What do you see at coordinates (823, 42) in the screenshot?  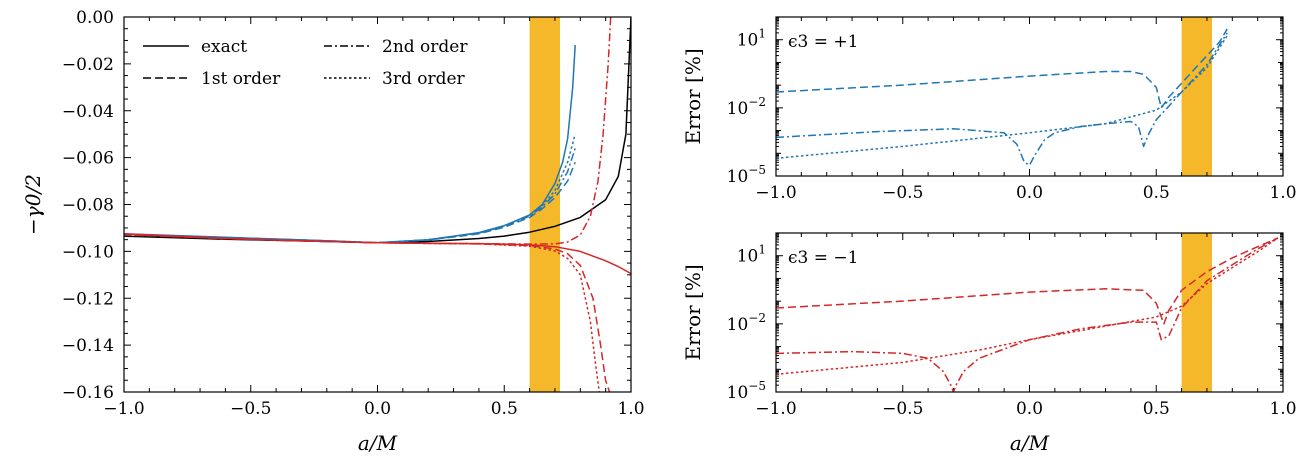 I see `panel-annotation: ϵ3 = +1` at bounding box center [823, 42].